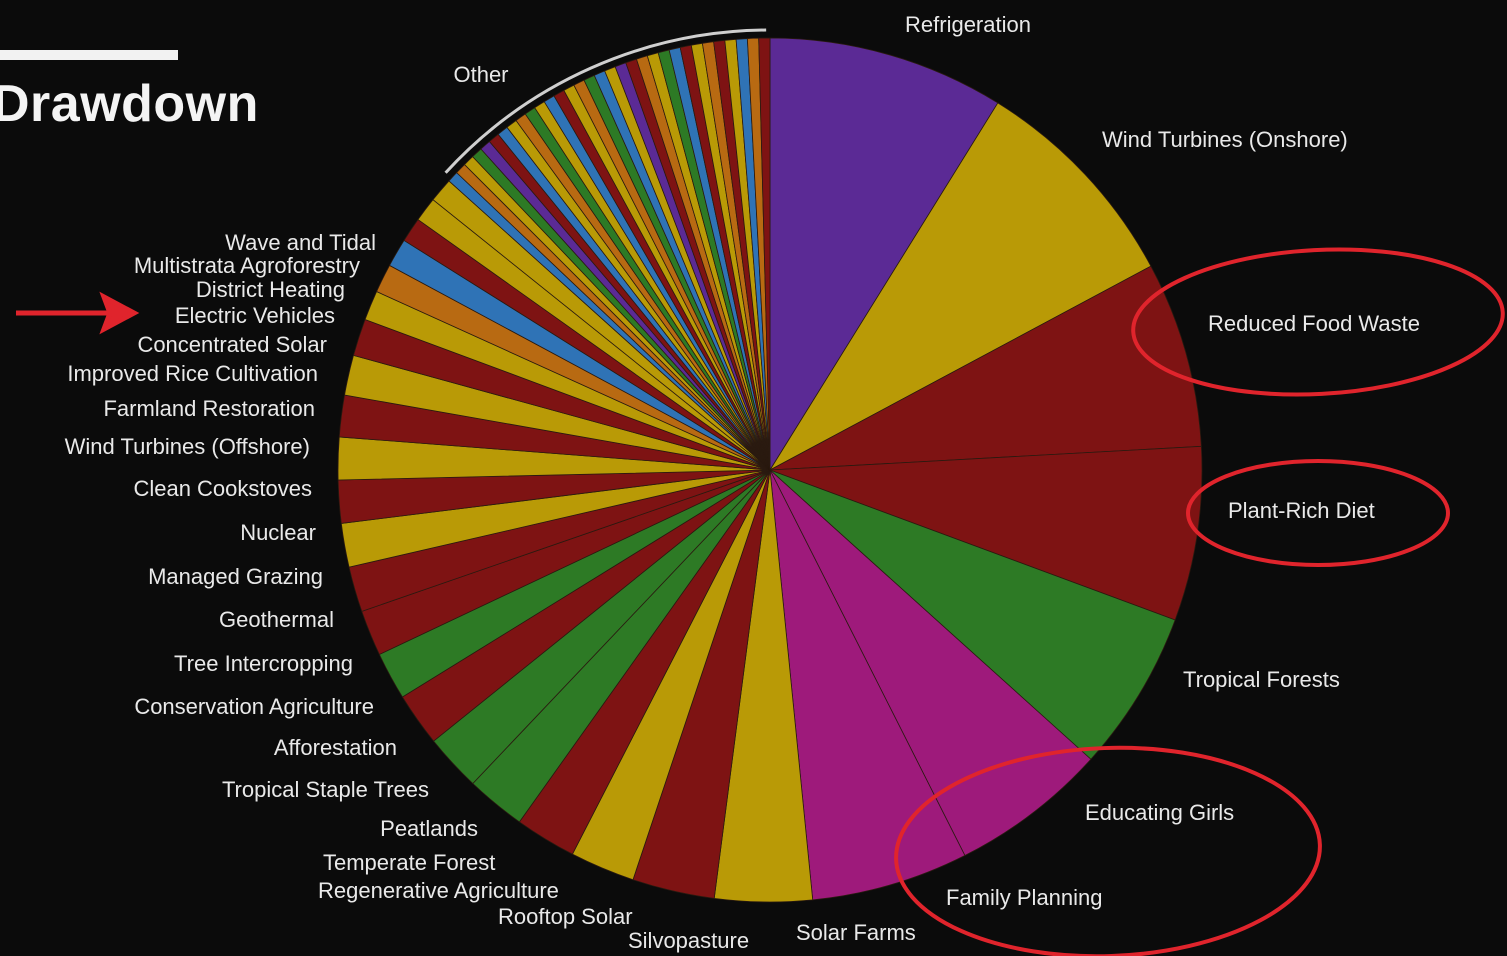 The width and height of the screenshot is (1507, 956). Describe the element at coordinates (409, 862) in the screenshot. I see `label-temperate-forest: Temperate Forest` at that location.